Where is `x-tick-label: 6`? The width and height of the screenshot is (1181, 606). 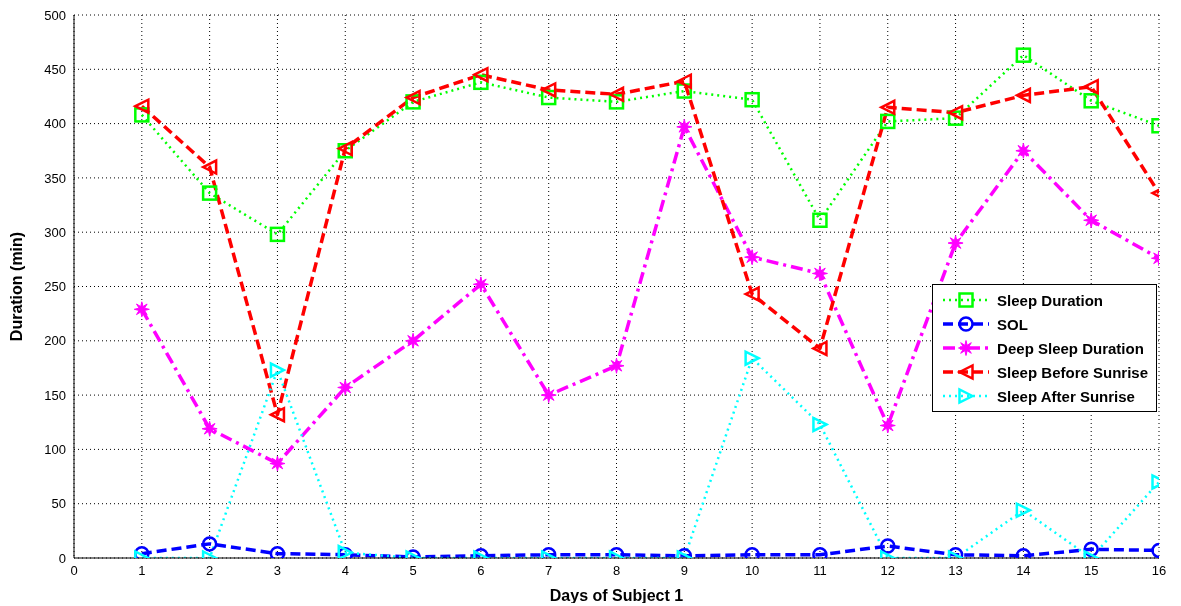
x-tick-label: 6 is located at coordinates (481, 571).